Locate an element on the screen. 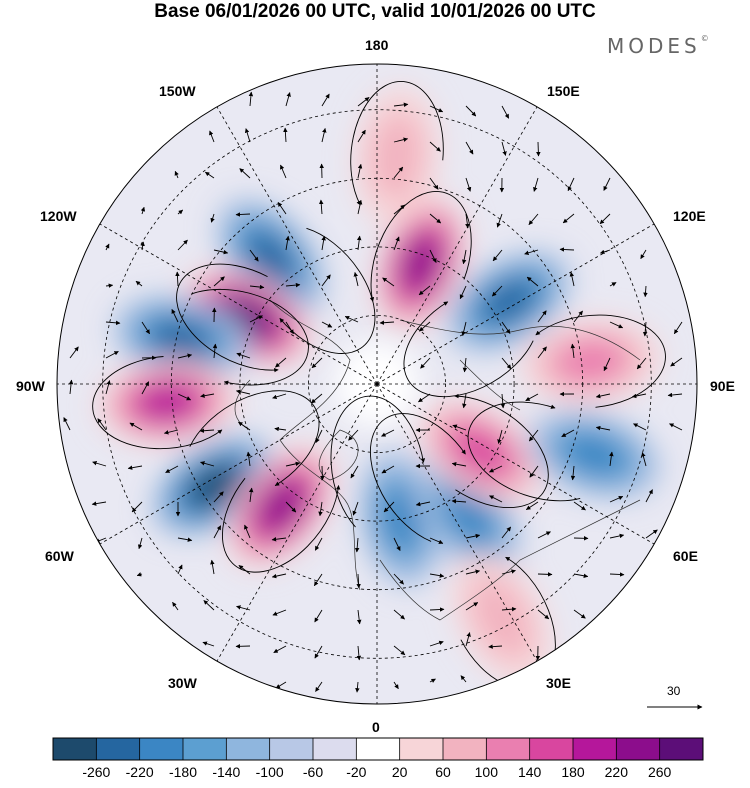 This screenshot has height=788, width=750. colorbar-tick-label: 180 is located at coordinates (572, 772).